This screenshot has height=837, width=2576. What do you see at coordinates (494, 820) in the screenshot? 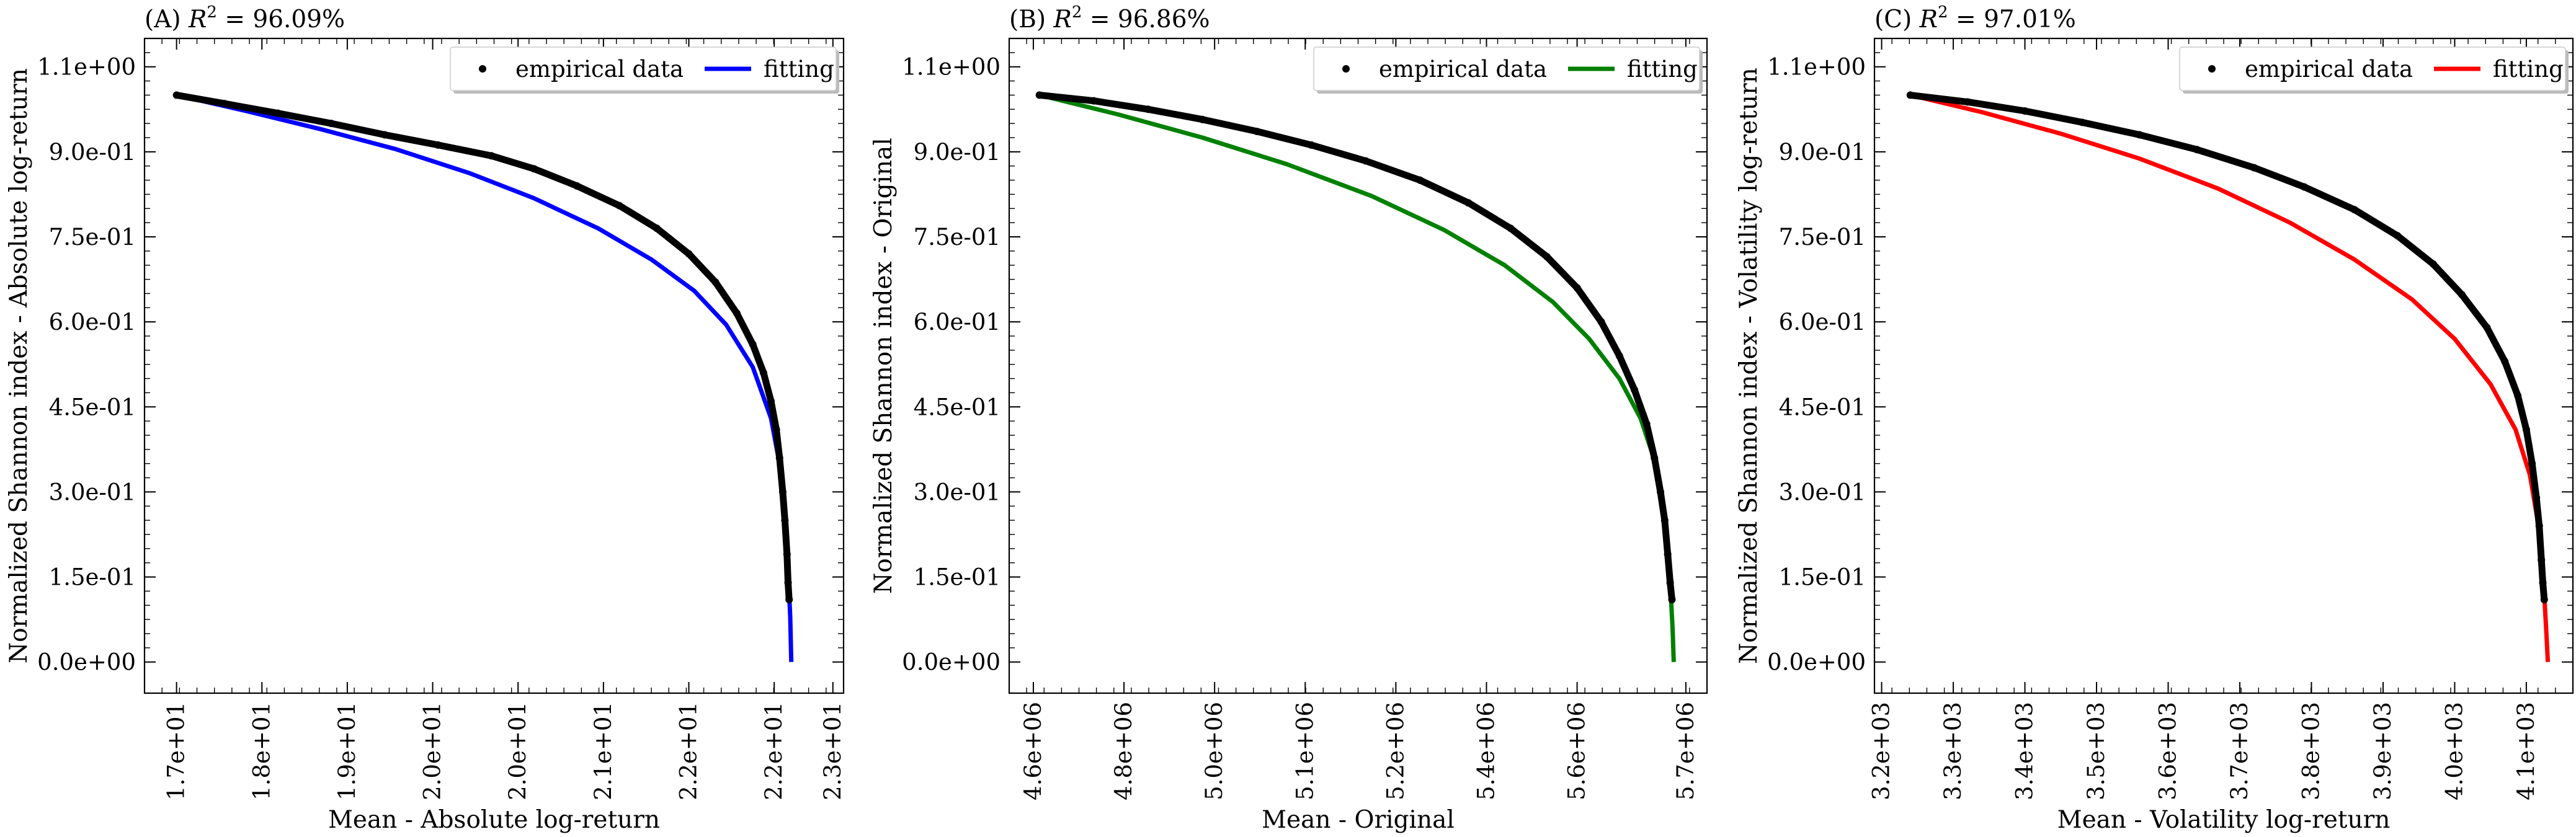
I see `x-axis-label: Mean - Absolute log-return` at bounding box center [494, 820].